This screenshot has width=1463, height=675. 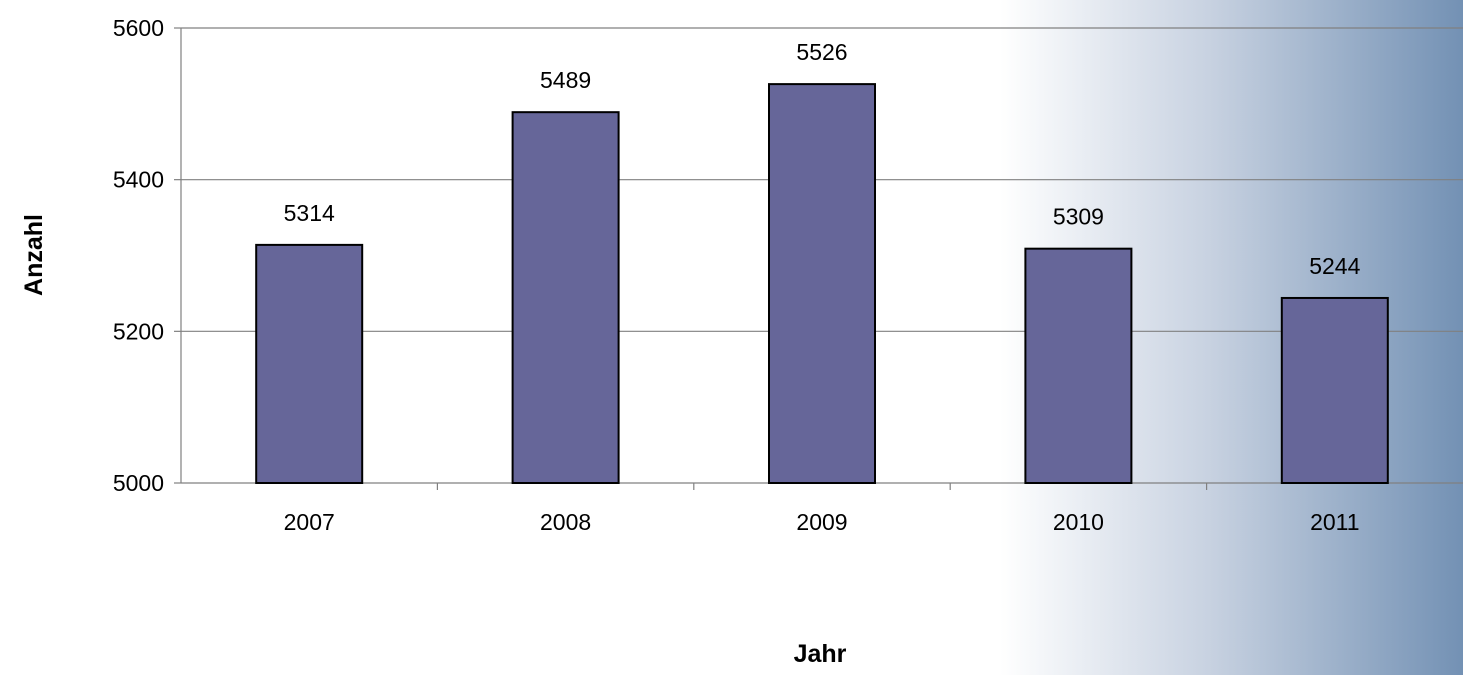 What do you see at coordinates (1334, 522) in the screenshot?
I see `x-tick-label-2011: 2011` at bounding box center [1334, 522].